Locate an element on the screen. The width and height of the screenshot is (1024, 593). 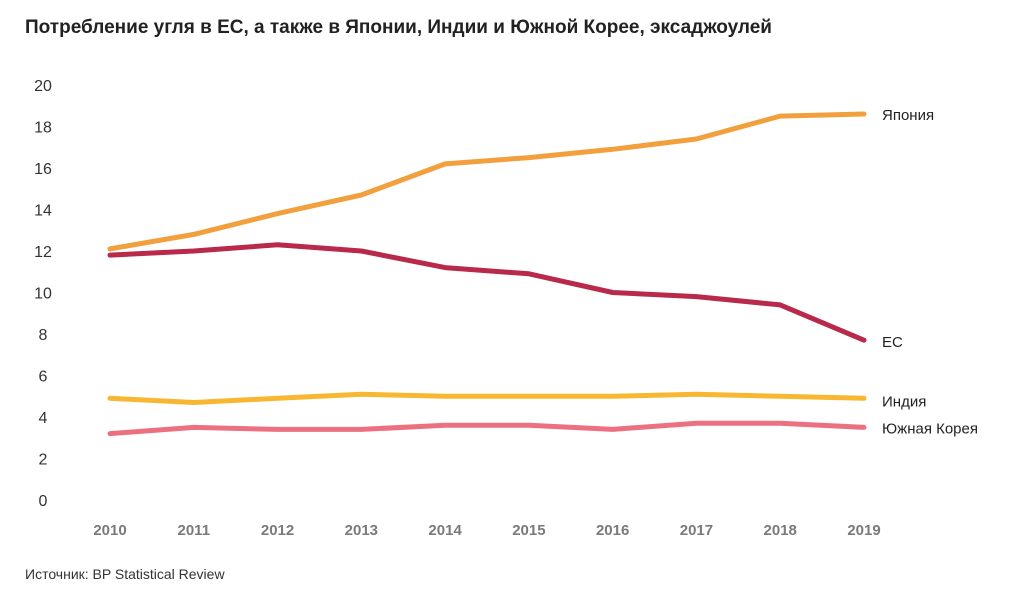
series-label-japan: Япония is located at coordinates (908, 115).